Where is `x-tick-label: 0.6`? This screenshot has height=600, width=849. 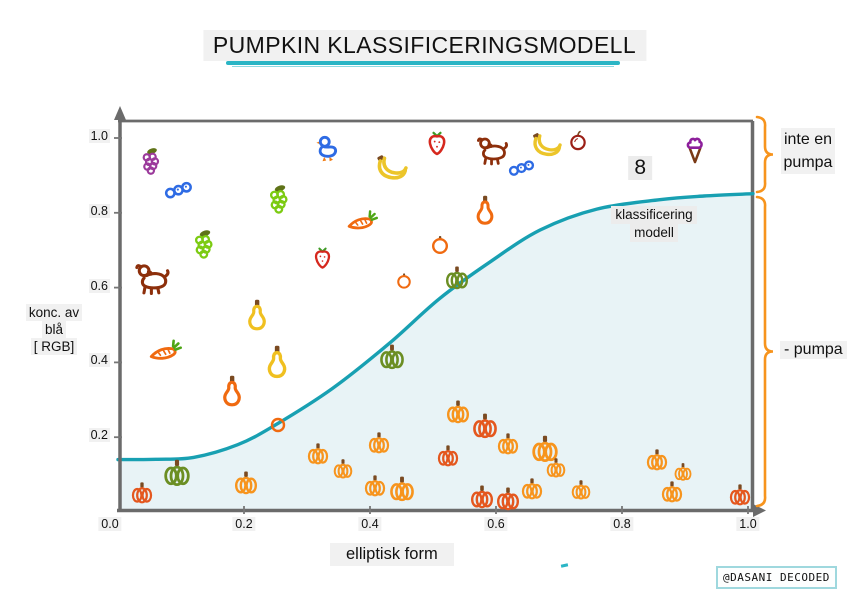
x-tick-label: 0.6 is located at coordinates (496, 524).